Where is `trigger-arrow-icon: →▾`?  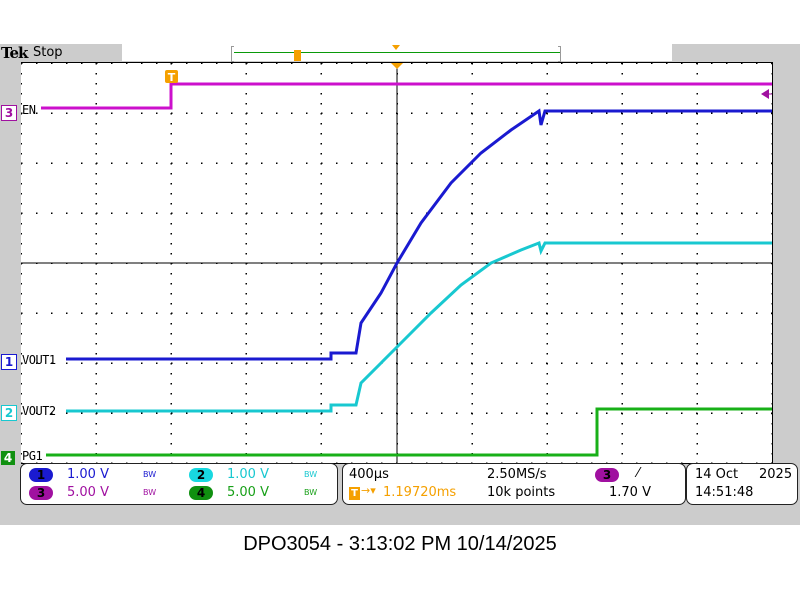 trigger-arrow-icon: →▾ is located at coordinates (368, 490).